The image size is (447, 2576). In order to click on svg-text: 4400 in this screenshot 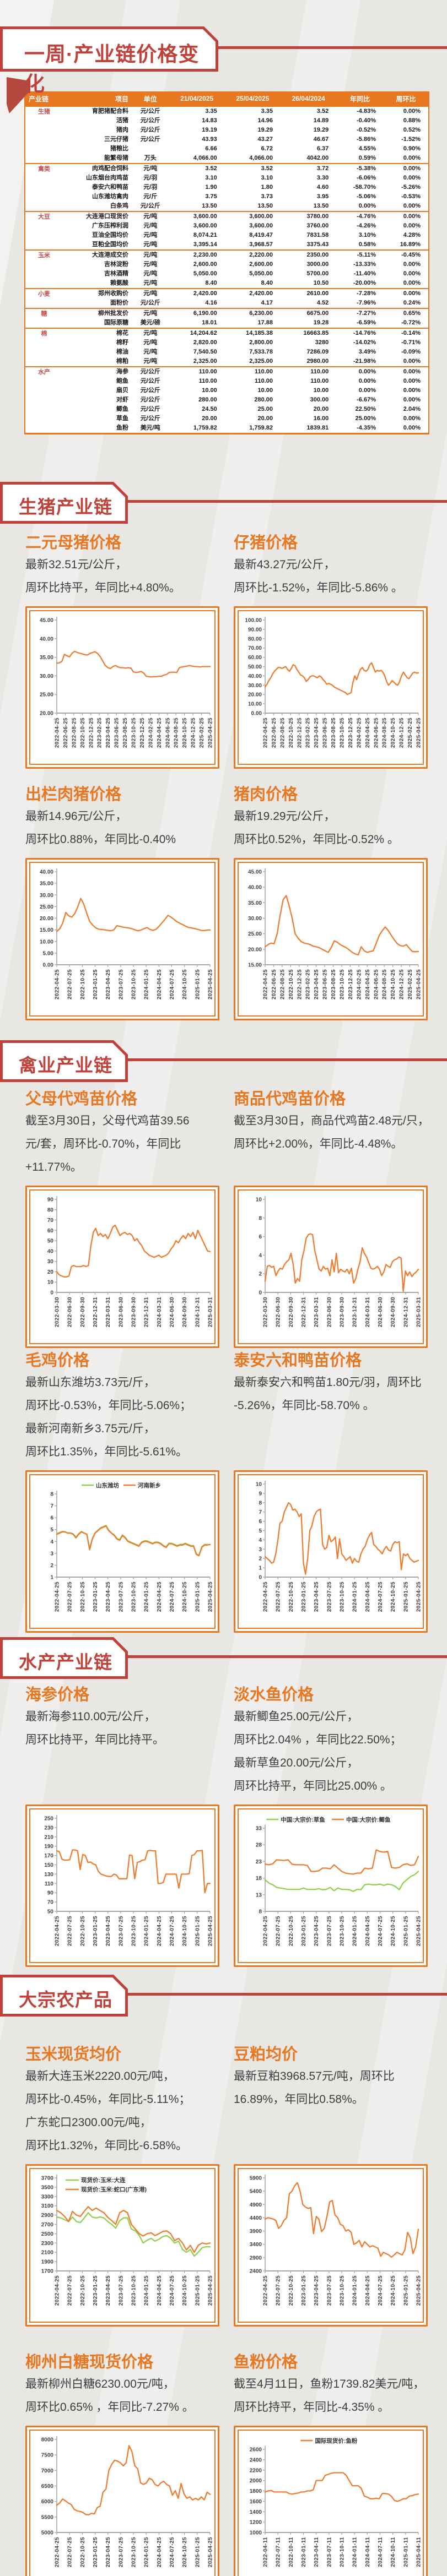, I will do `click(256, 2218)`.